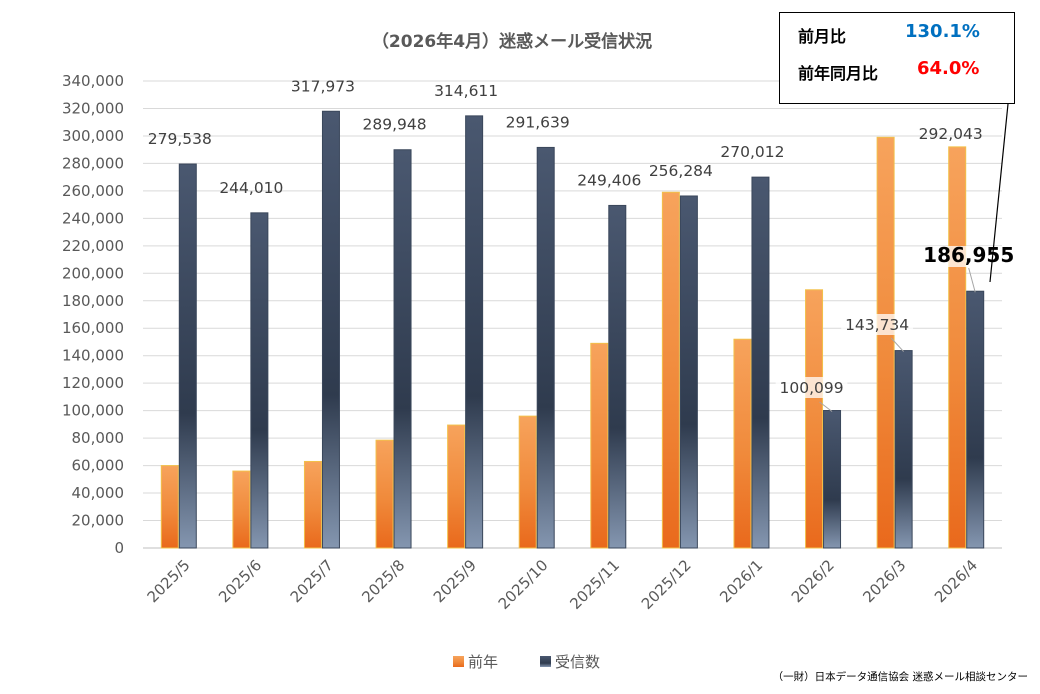 This screenshot has height=694, width=1040. I want to click on legend: 前年 受信数, so click(526, 662).